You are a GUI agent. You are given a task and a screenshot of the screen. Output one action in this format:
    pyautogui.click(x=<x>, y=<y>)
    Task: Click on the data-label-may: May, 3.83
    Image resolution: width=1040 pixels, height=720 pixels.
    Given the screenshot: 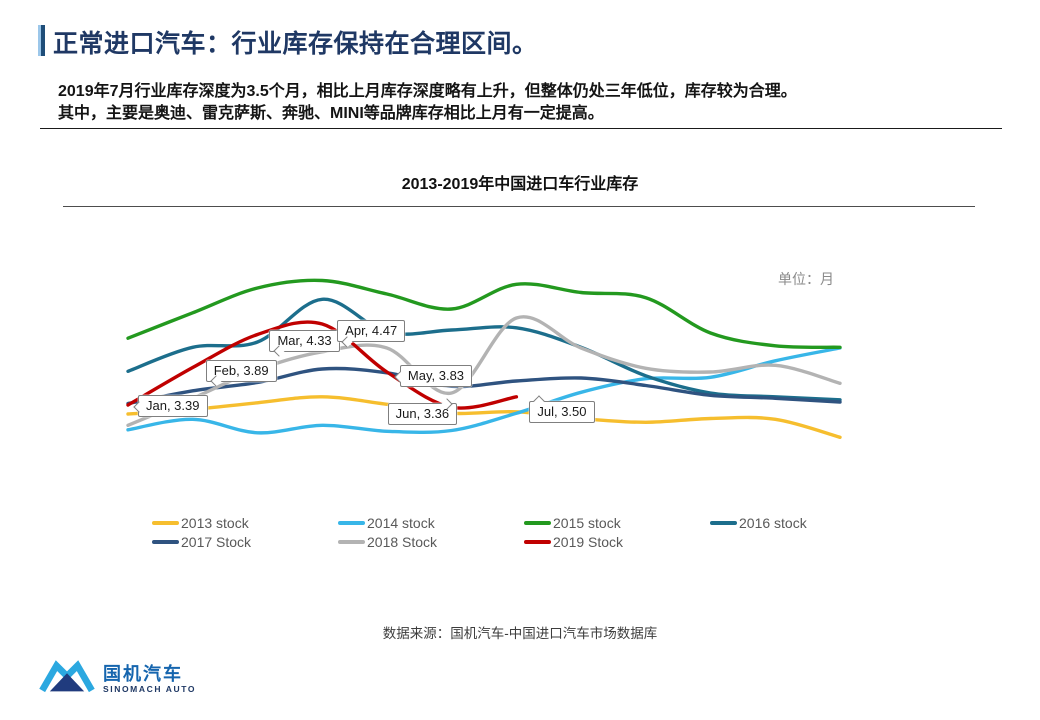 What is the action you would take?
    pyautogui.click(x=433, y=376)
    